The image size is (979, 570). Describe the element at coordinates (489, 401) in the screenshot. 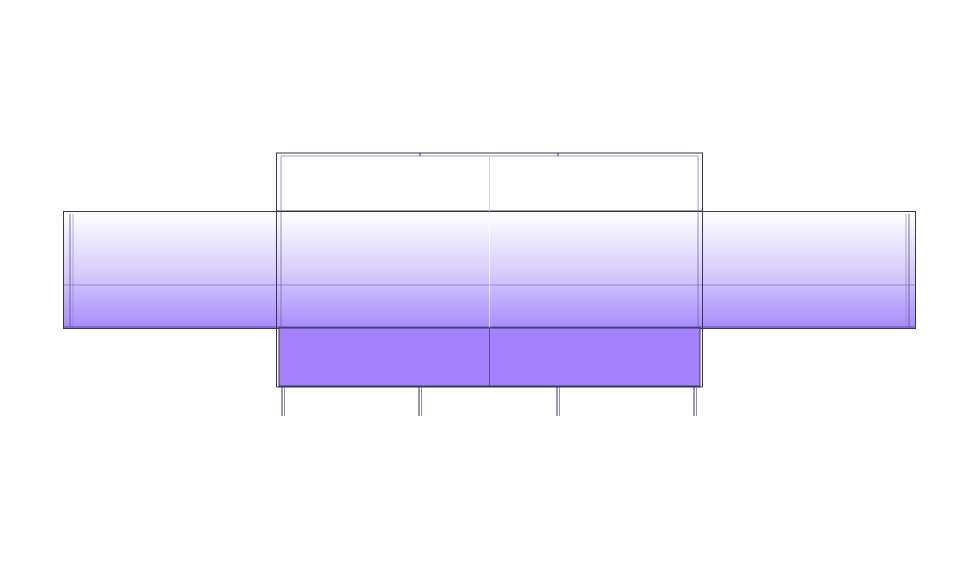

I see `legs` at that location.